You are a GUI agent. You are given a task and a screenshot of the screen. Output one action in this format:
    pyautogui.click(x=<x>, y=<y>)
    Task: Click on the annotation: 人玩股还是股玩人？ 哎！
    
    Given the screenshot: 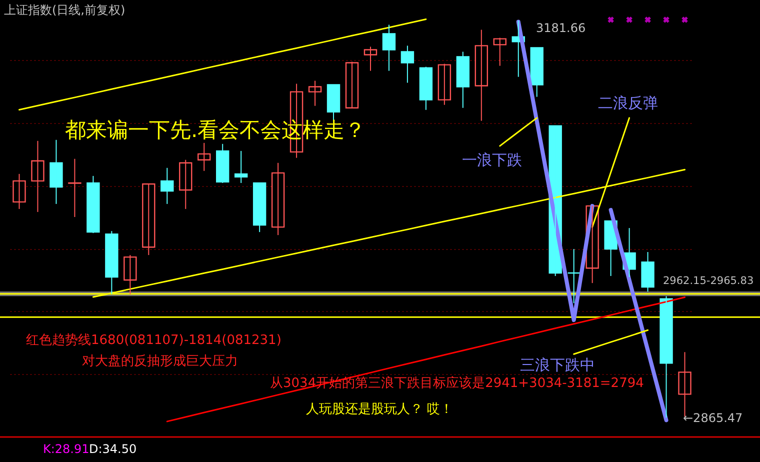 What is the action you would take?
    pyautogui.click(x=380, y=409)
    